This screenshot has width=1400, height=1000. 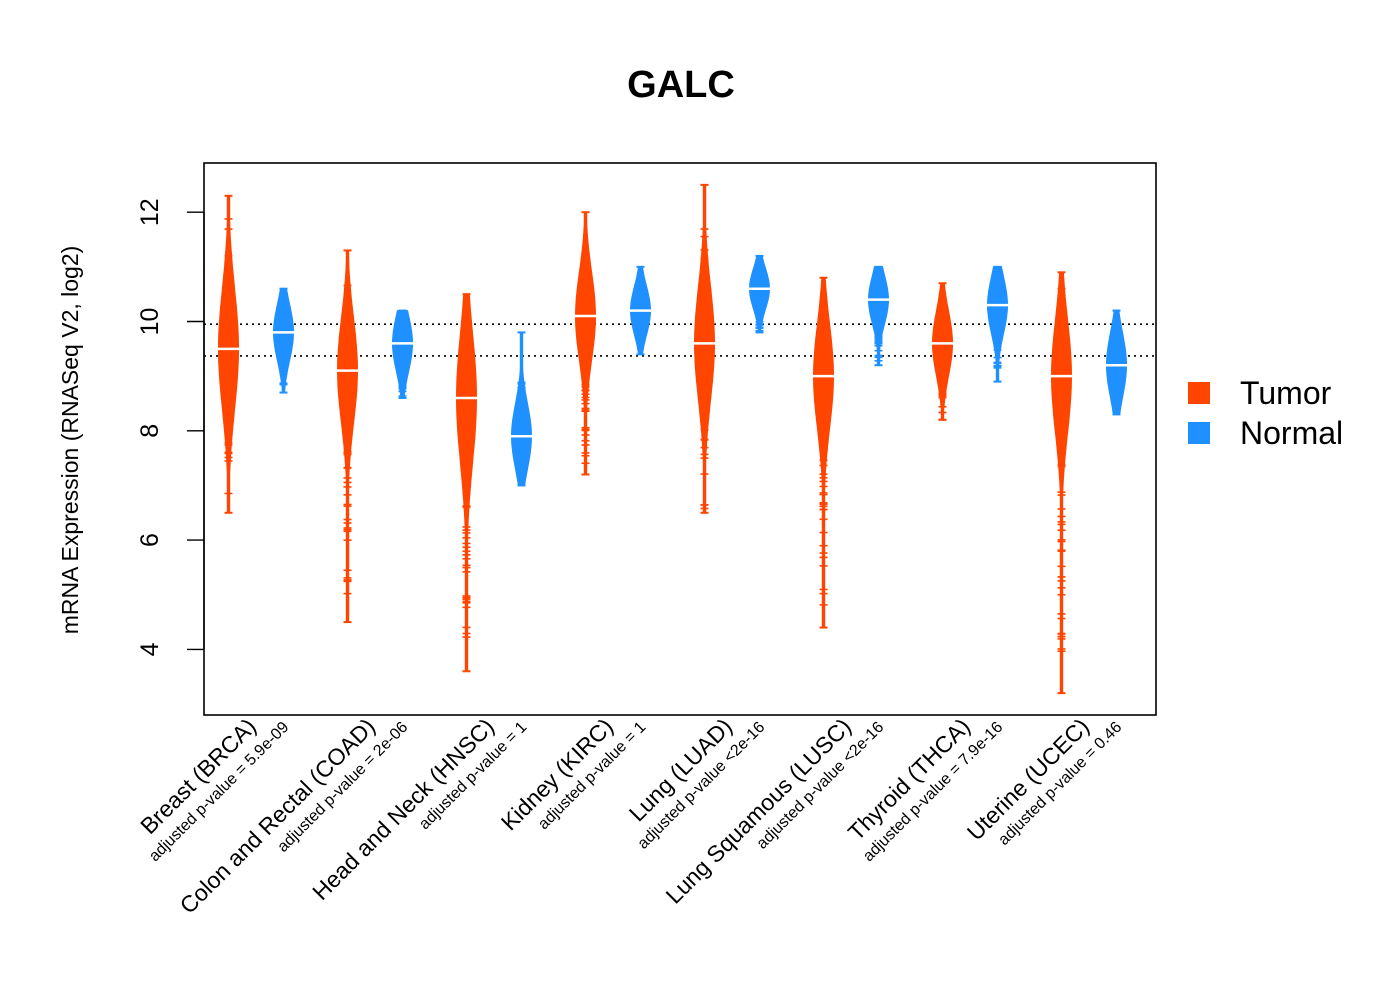 What do you see at coordinates (150, 540) in the screenshot?
I see `y-tick-label-6: 6` at bounding box center [150, 540].